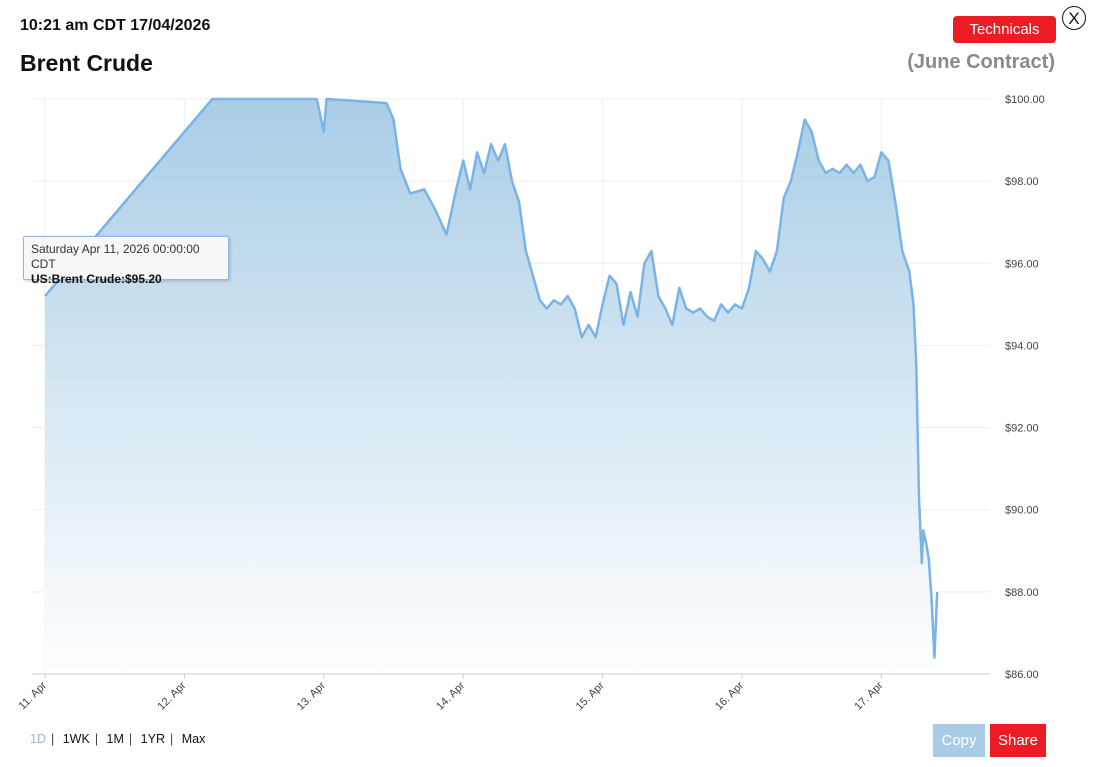 The image size is (1107, 767). What do you see at coordinates (1022, 264) in the screenshot?
I see `y-tick-label: $96.00` at bounding box center [1022, 264].